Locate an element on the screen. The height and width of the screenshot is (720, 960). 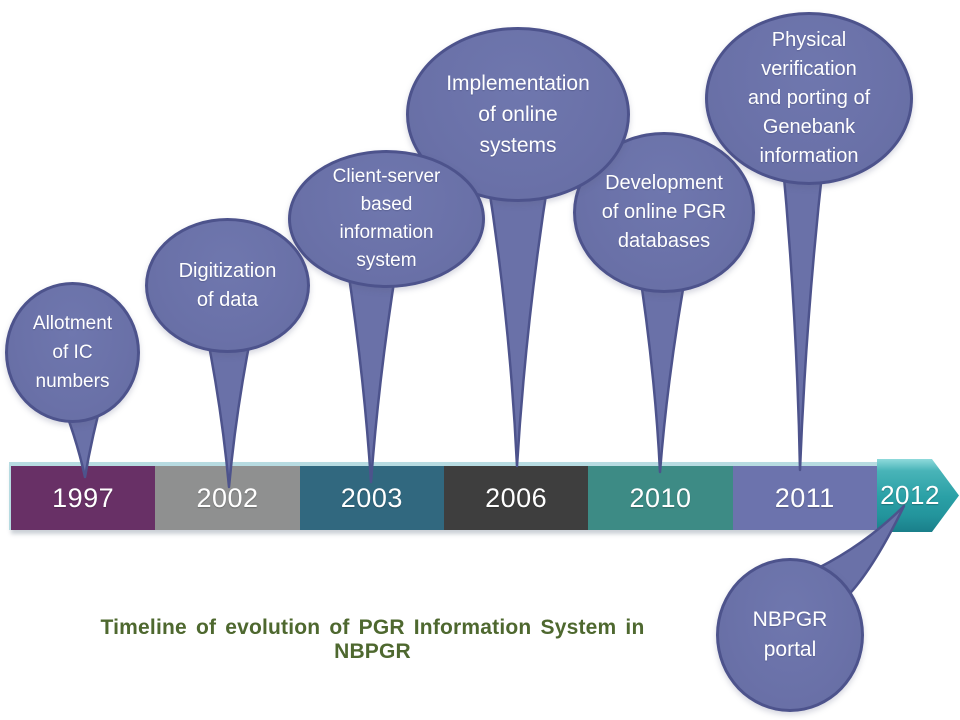
year-label-2002: 2002 is located at coordinates (227, 497).